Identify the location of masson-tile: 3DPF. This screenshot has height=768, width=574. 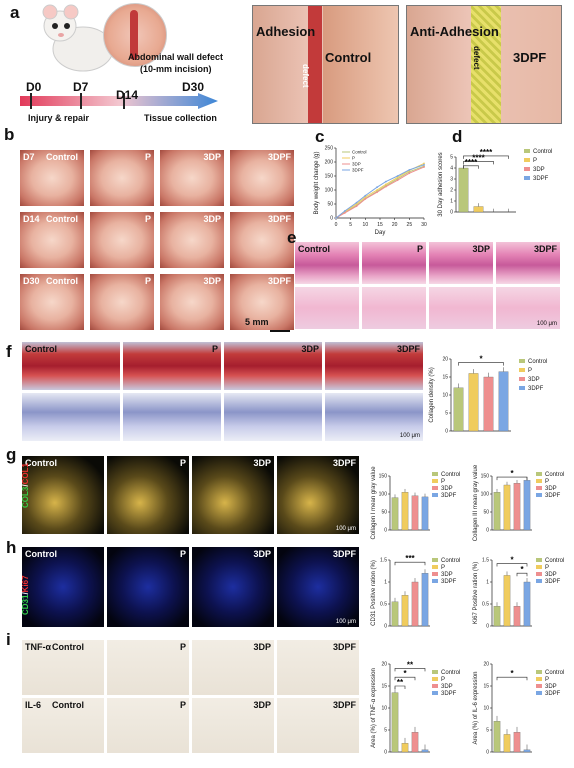
(374, 366).